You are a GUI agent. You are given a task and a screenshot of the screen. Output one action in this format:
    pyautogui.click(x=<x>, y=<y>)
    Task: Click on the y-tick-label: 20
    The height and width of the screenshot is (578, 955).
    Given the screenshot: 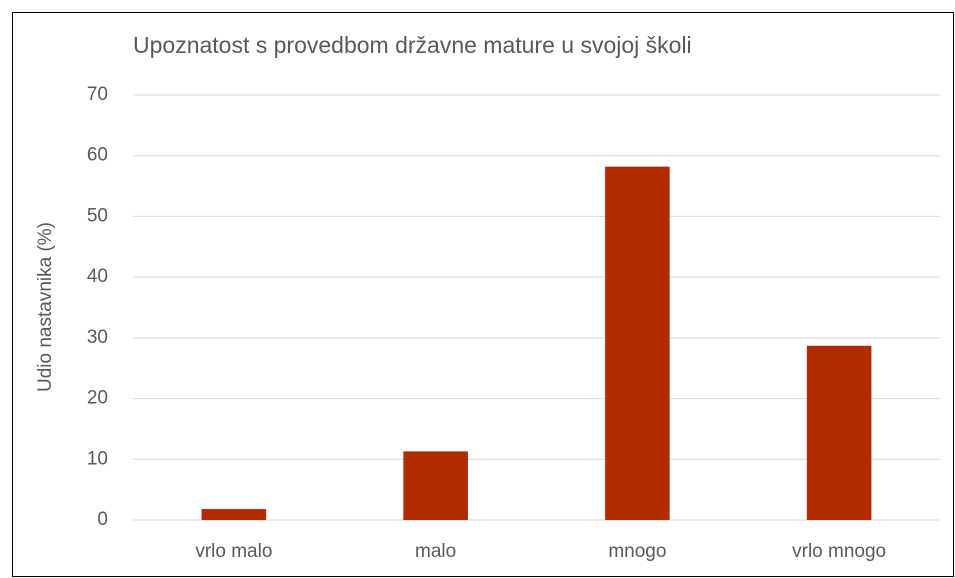 What is the action you would take?
    pyautogui.click(x=97, y=398)
    